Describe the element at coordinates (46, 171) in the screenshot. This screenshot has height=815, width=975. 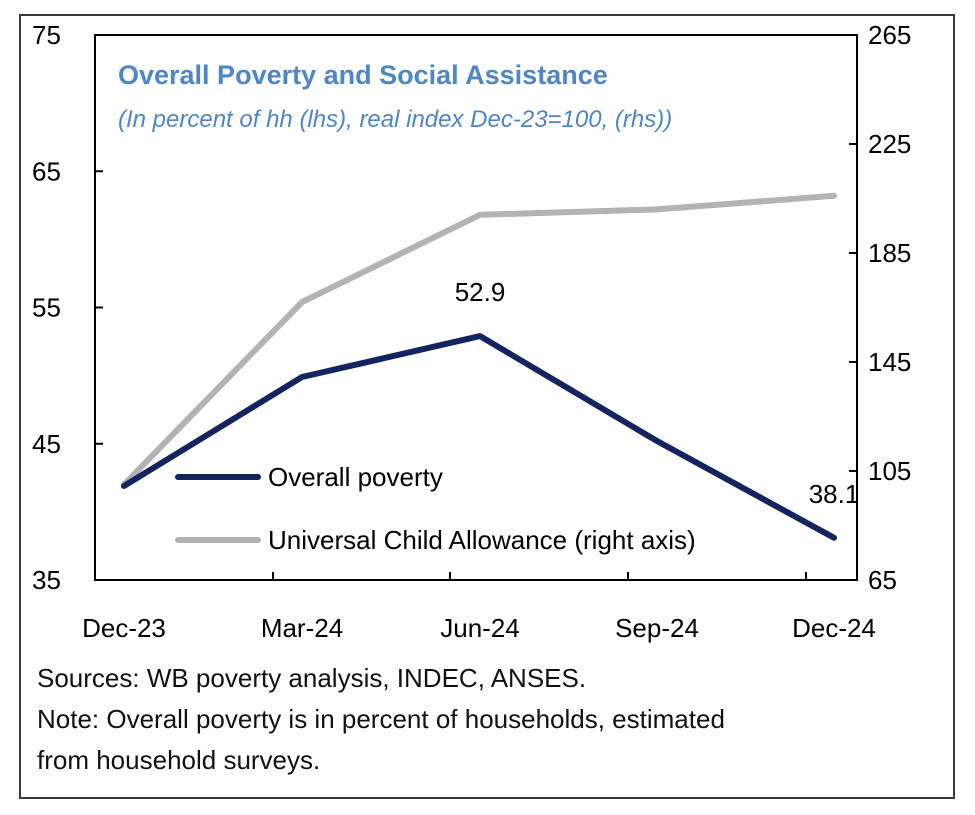
I see `left-tick-label: 65` at that location.